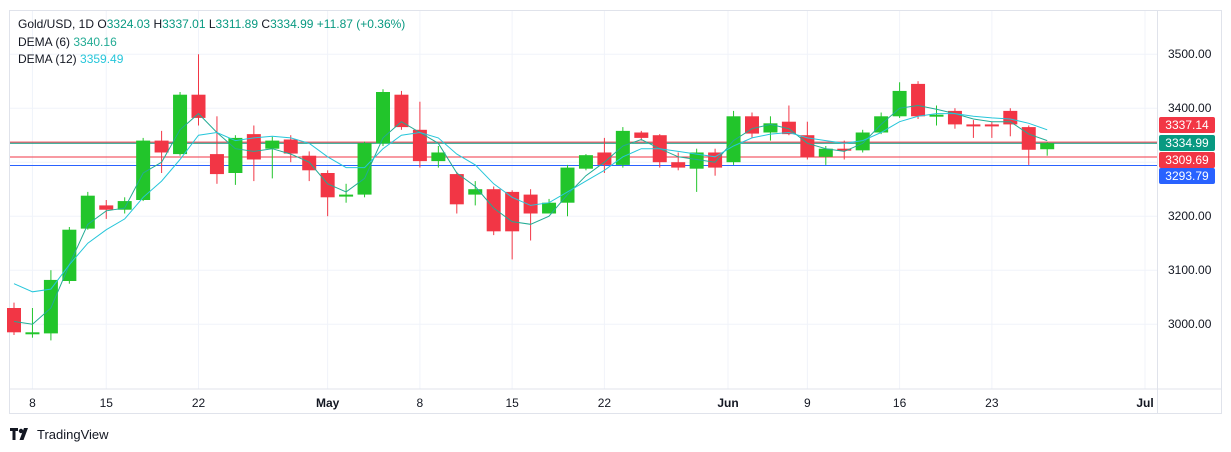  What do you see at coordinates (992, 403) in the screenshot?
I see `x-tick-label: 23` at bounding box center [992, 403].